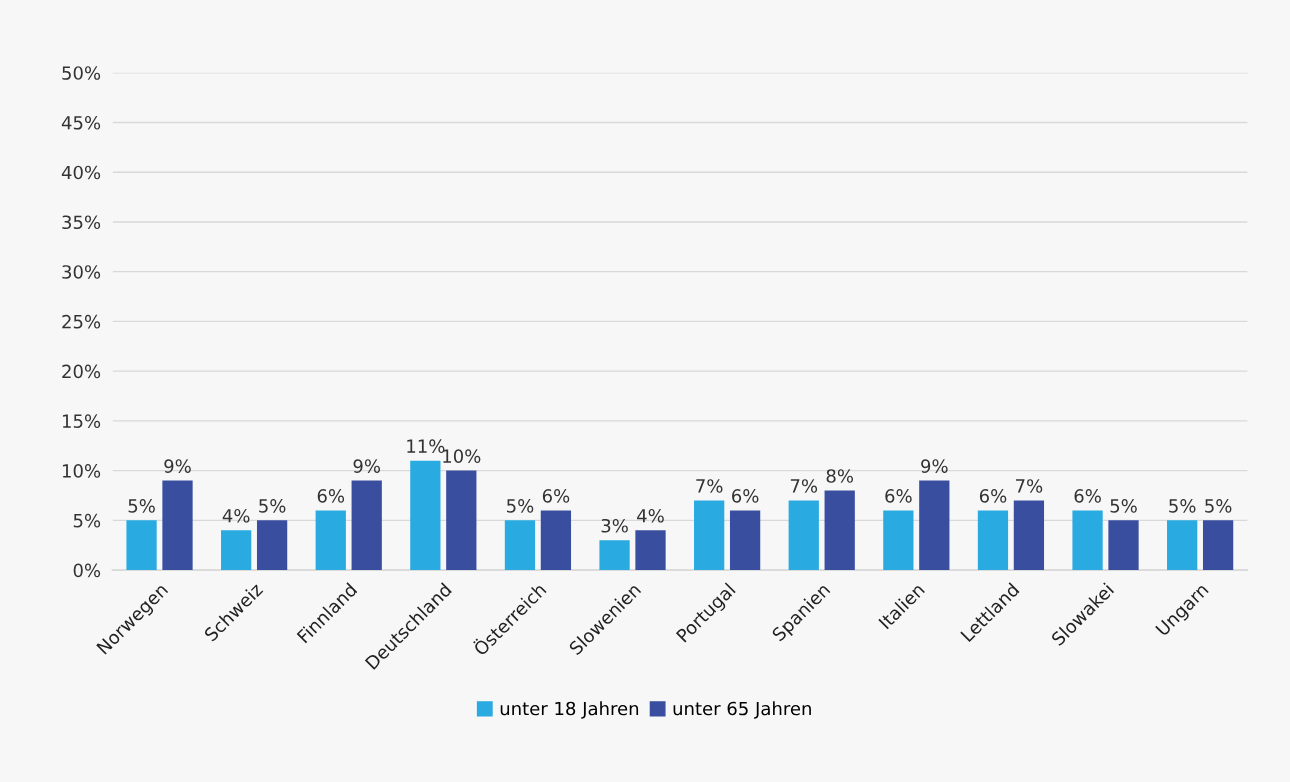 The width and height of the screenshot is (1290, 782). Describe the element at coordinates (87, 570) in the screenshot. I see `y-tick-label: 0%` at that location.